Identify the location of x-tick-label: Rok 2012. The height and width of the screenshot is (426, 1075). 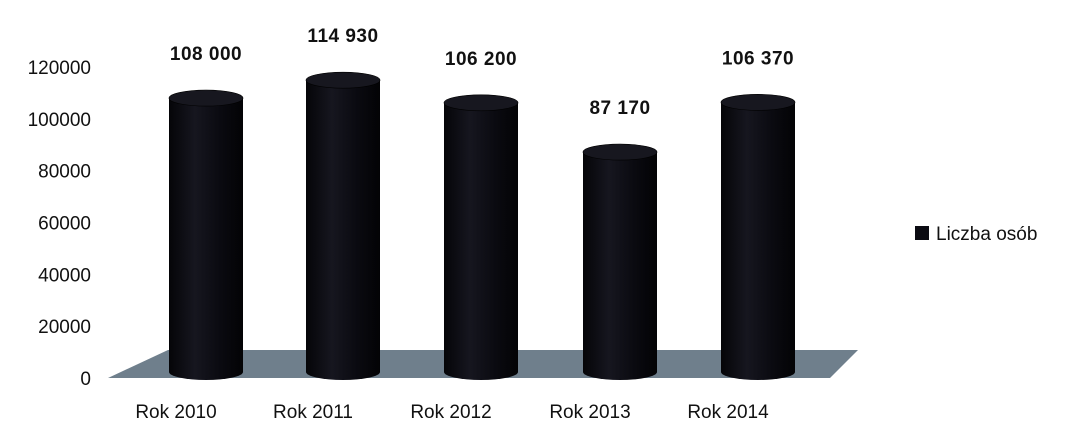
(450, 412).